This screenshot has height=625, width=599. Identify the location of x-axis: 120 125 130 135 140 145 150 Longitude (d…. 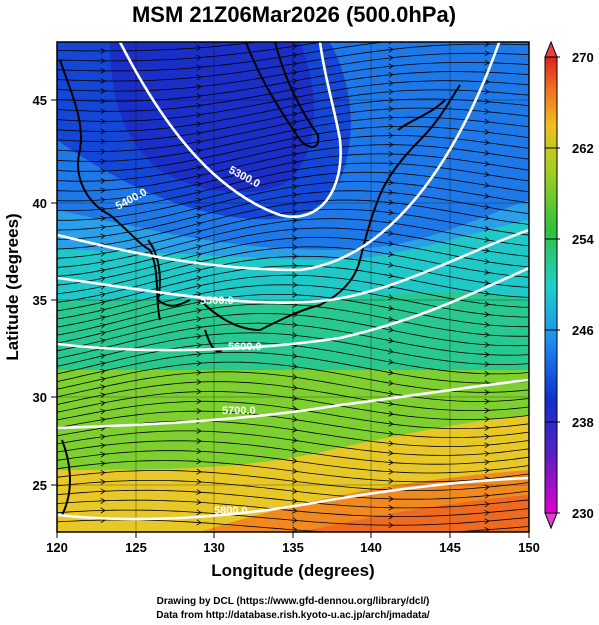
(293, 556).